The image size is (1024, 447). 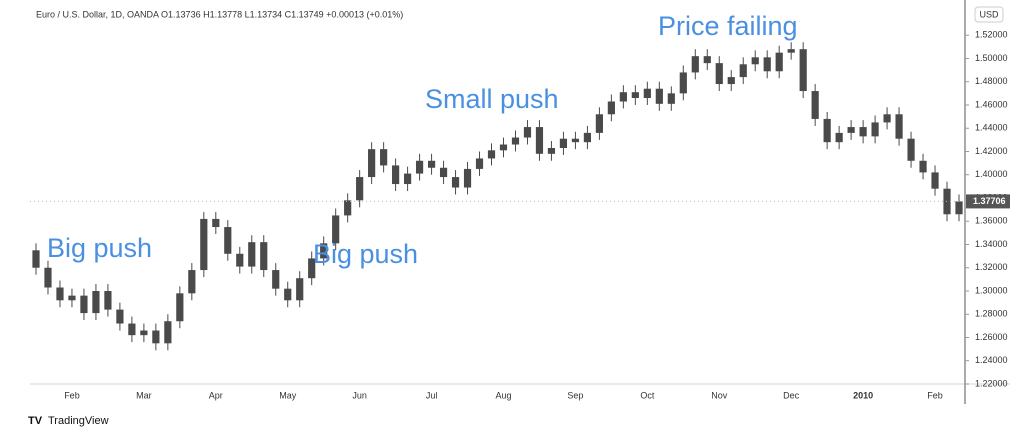 What do you see at coordinates (216, 395) in the screenshot?
I see `x-tick-label: Apr` at bounding box center [216, 395].